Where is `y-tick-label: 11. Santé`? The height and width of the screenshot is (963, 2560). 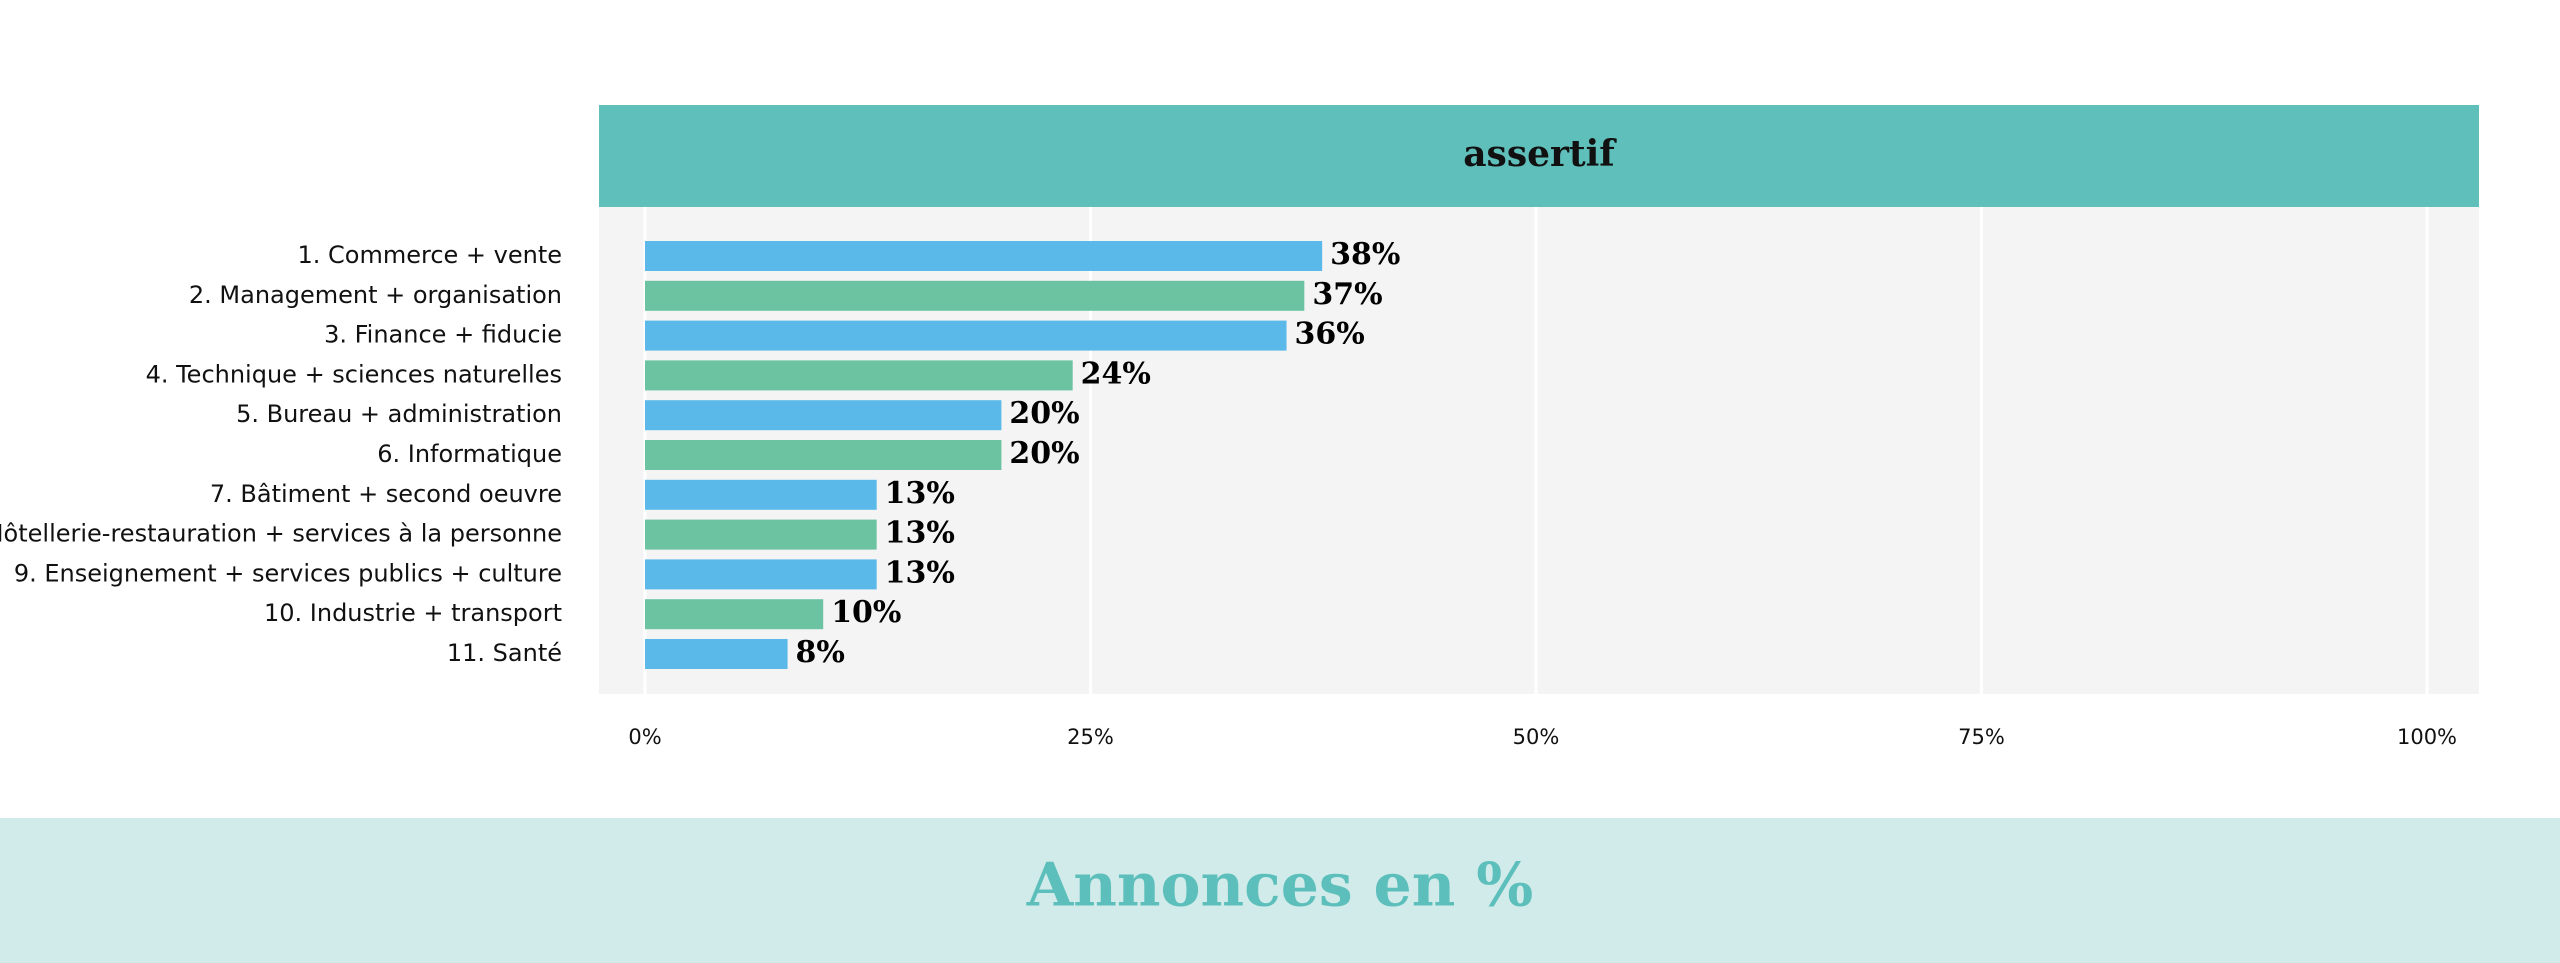 y-tick-label: 11. Santé is located at coordinates (504, 653).